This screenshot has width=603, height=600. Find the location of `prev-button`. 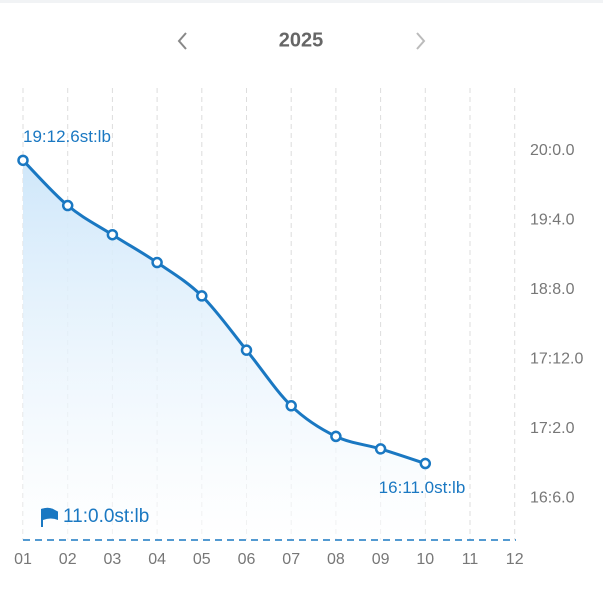

prev-button is located at coordinates (182, 41).